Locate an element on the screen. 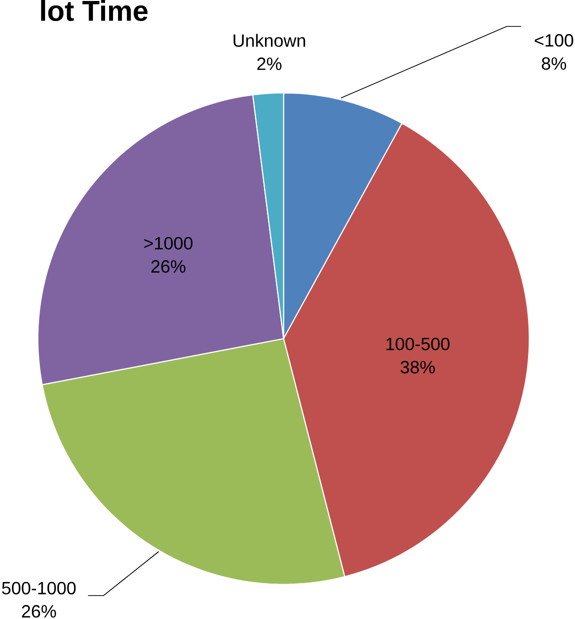  slice-label: <100 is located at coordinates (554, 40).